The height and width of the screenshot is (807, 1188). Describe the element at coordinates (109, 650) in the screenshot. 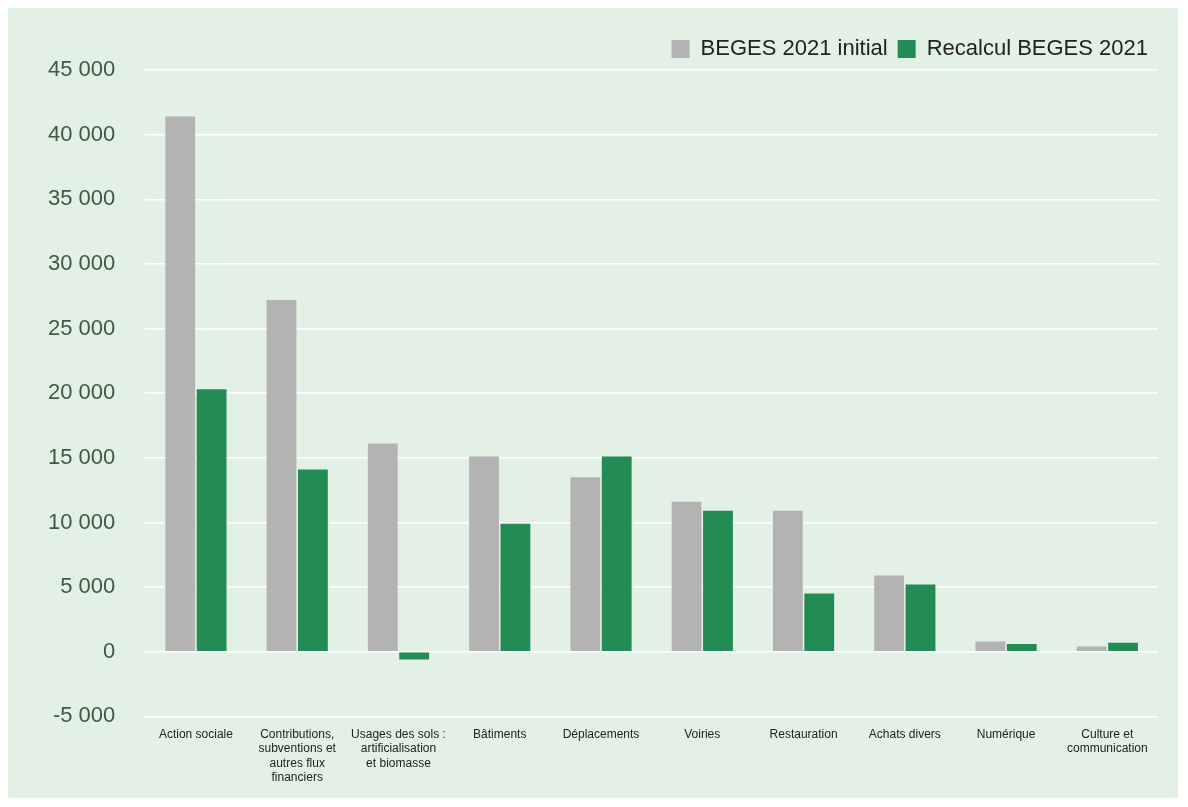

I see `y-tick-label: 0` at that location.